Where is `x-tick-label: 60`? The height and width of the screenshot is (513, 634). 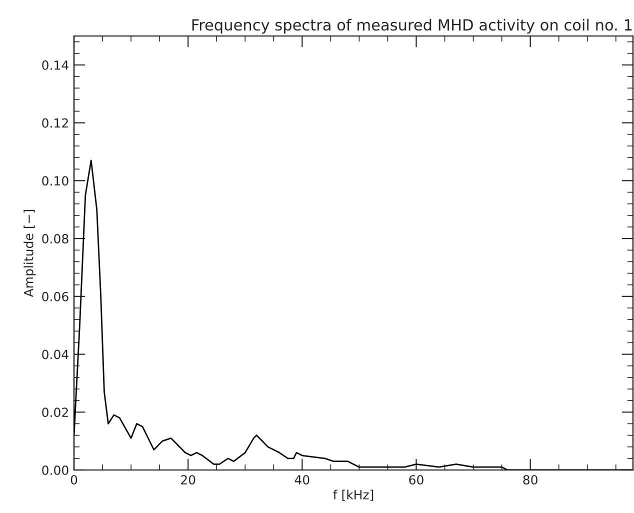
x-tick-label: 60 is located at coordinates (416, 480).